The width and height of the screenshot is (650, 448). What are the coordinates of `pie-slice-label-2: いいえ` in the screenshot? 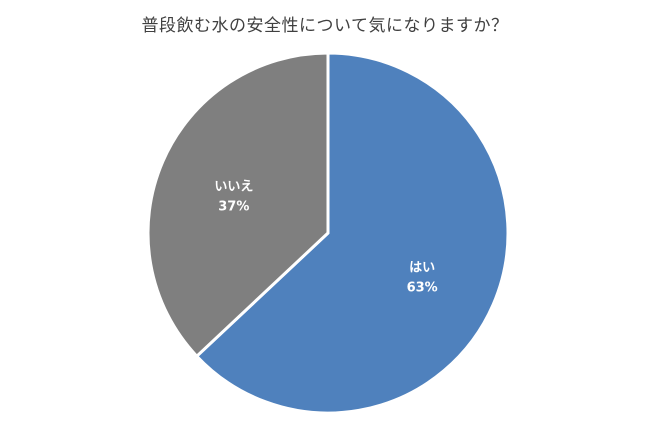 It's located at (233, 186).